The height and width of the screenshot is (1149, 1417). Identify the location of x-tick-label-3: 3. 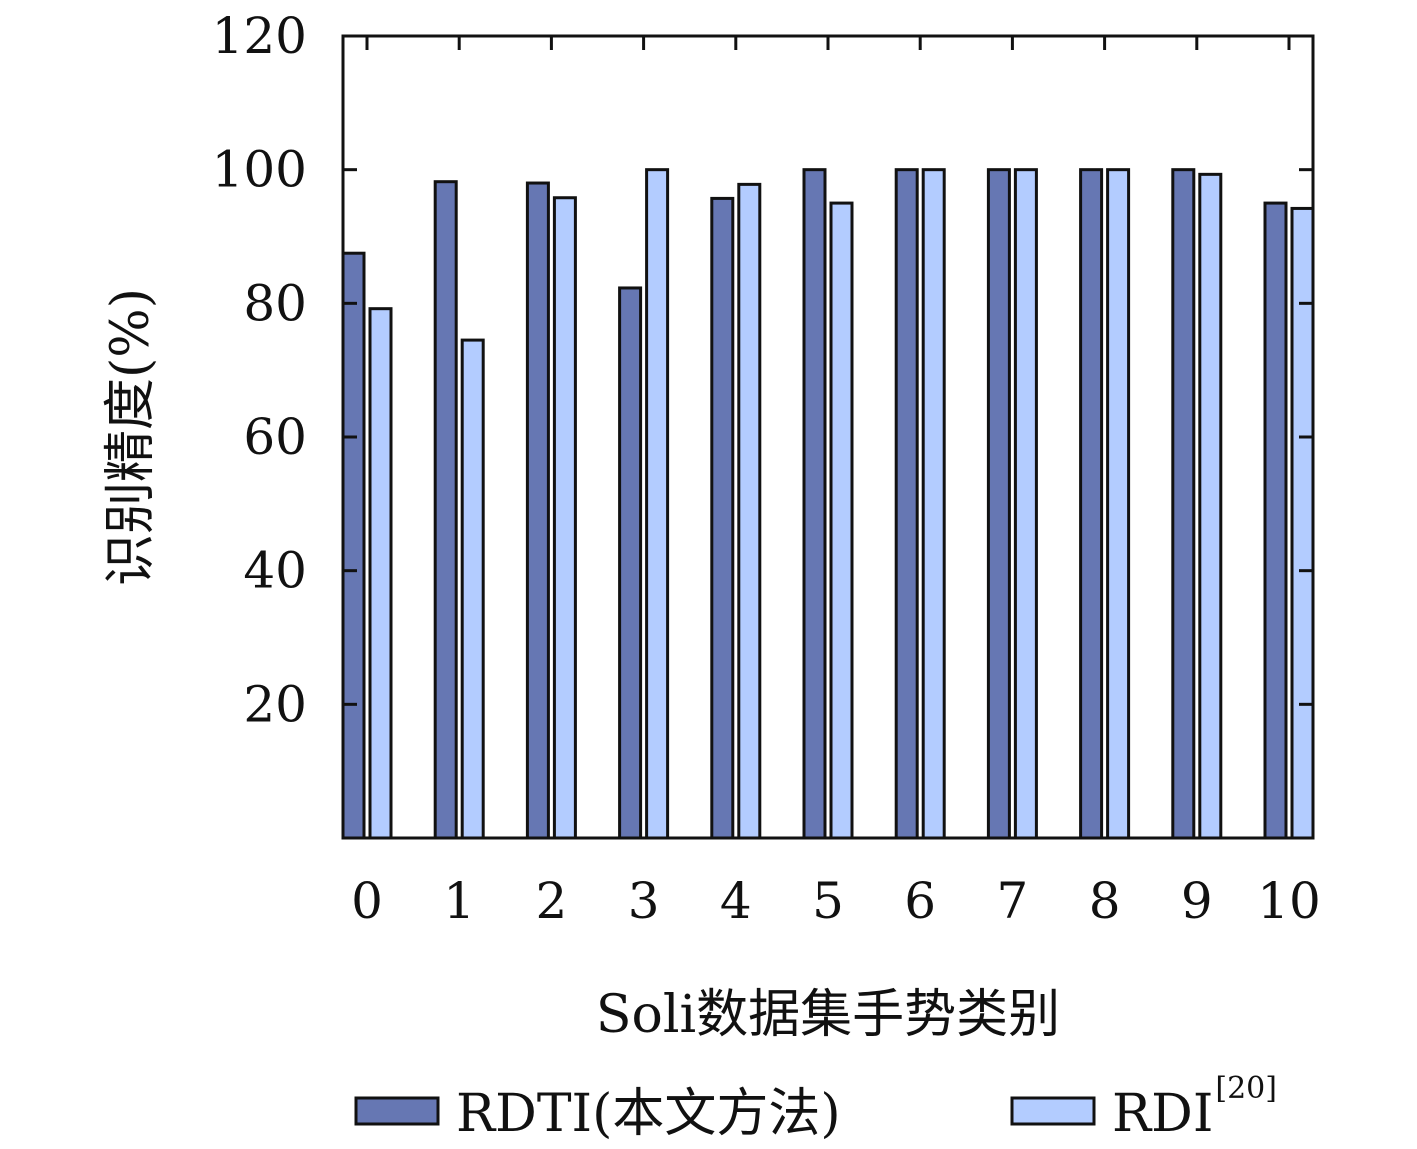
(644, 901).